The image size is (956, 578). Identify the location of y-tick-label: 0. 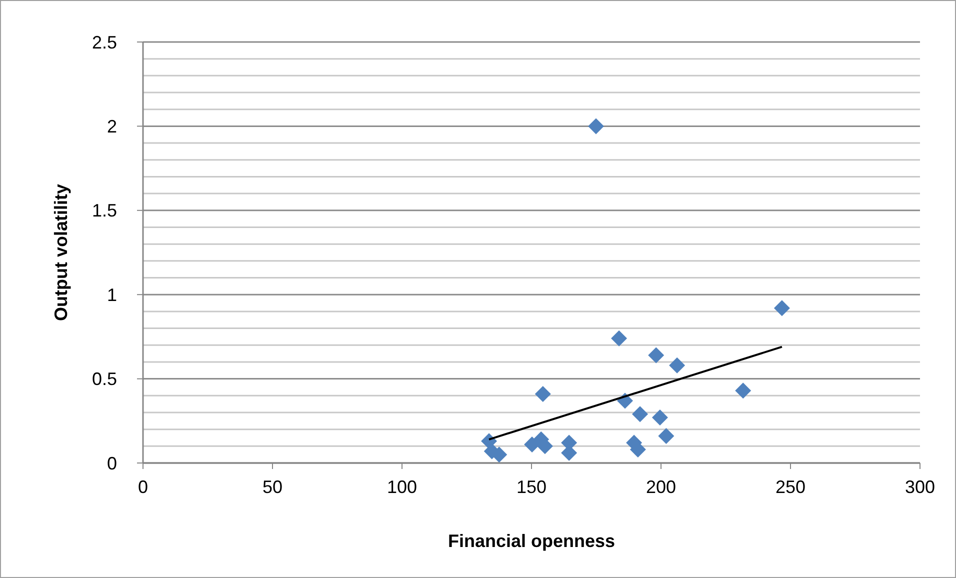
(111, 463).